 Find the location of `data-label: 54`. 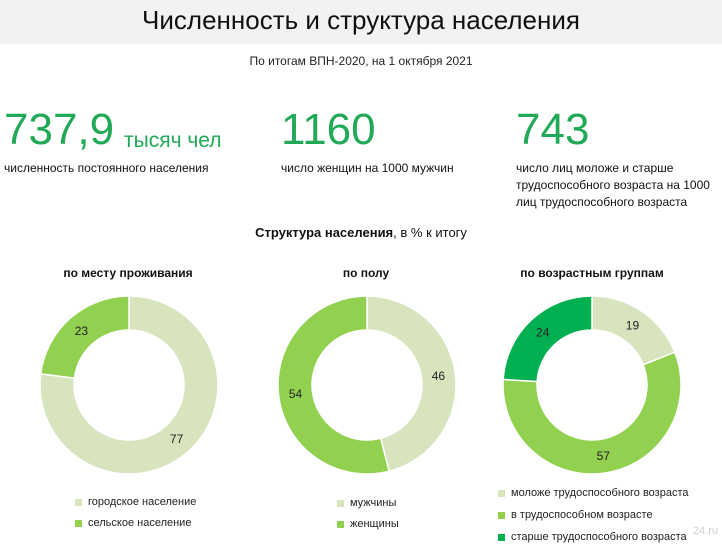

data-label: 54 is located at coordinates (296, 394).